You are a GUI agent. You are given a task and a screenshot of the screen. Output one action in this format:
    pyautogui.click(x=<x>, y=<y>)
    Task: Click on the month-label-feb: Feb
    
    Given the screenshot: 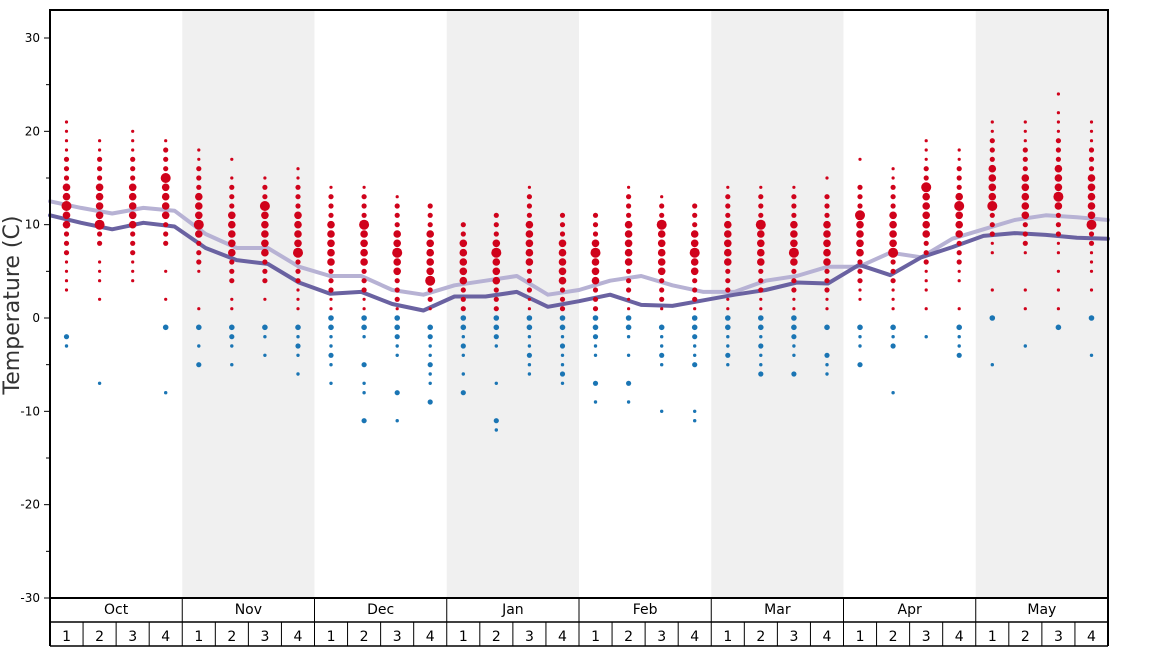 What is the action you would take?
    pyautogui.click(x=645, y=610)
    